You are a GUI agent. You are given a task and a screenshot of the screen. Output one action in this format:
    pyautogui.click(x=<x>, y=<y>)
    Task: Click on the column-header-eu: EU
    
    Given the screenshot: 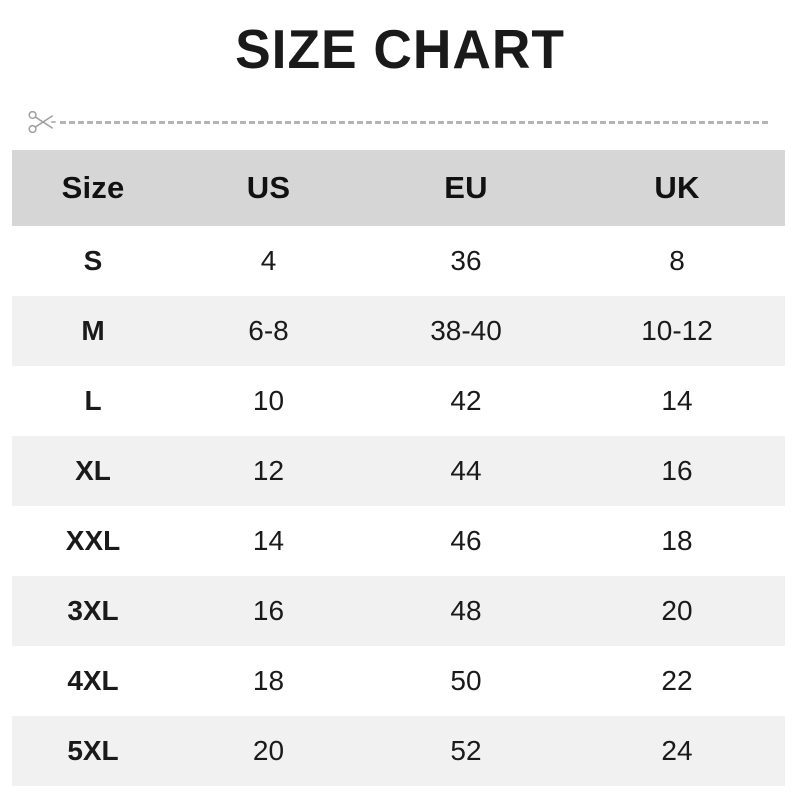 What is the action you would take?
    pyautogui.click(x=466, y=187)
    